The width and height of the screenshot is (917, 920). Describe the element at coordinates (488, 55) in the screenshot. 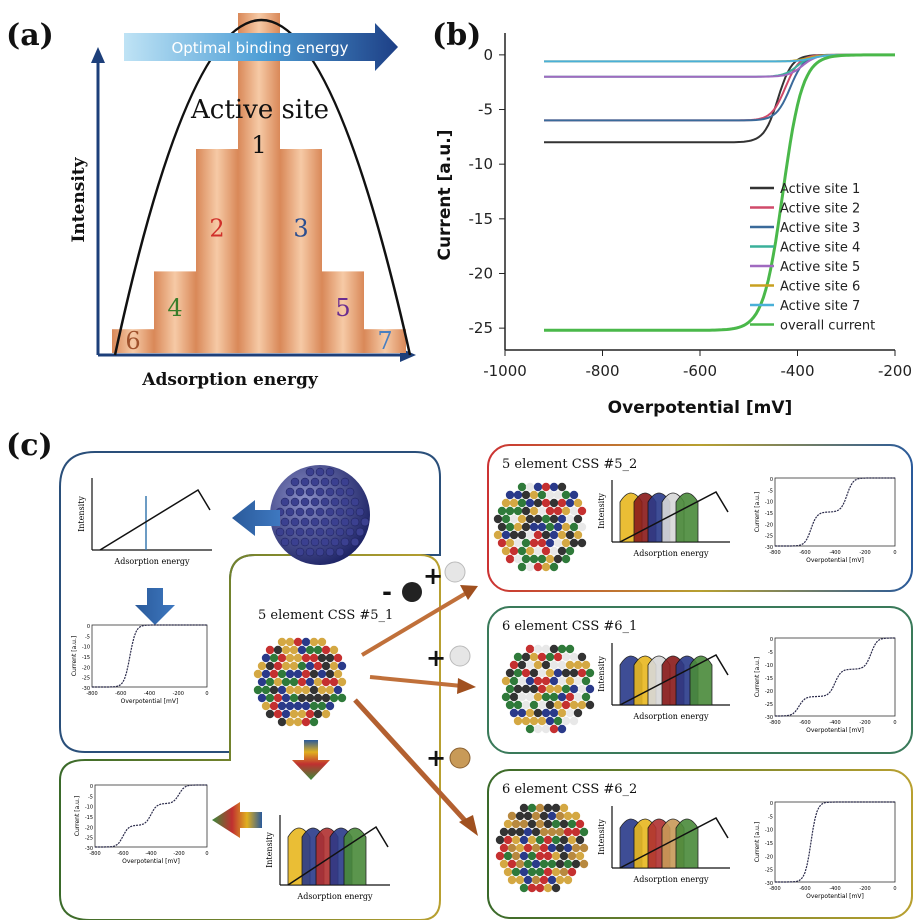

I see `b-ytick-label: 0` at that location.